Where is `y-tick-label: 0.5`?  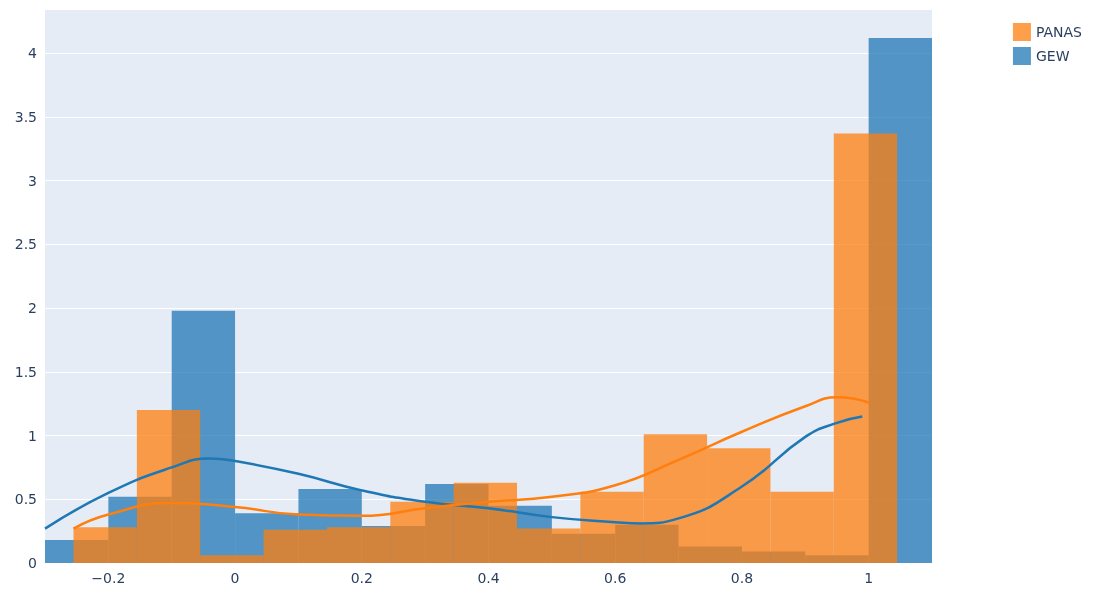
y-tick-label: 0.5 is located at coordinates (25, 499).